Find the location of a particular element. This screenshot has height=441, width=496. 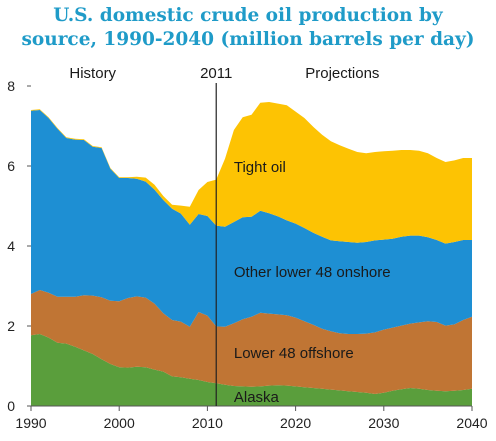

x-tick-label: 2030 is located at coordinates (383, 423).